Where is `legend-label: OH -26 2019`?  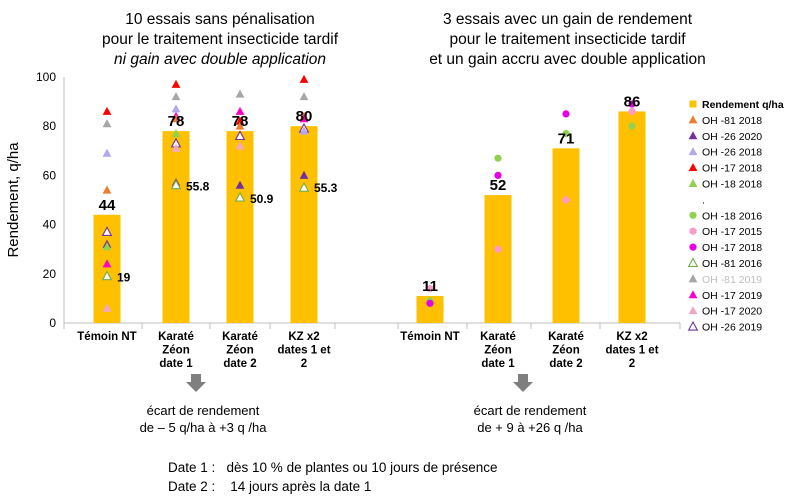 legend-label: OH -26 2019 is located at coordinates (732, 328).